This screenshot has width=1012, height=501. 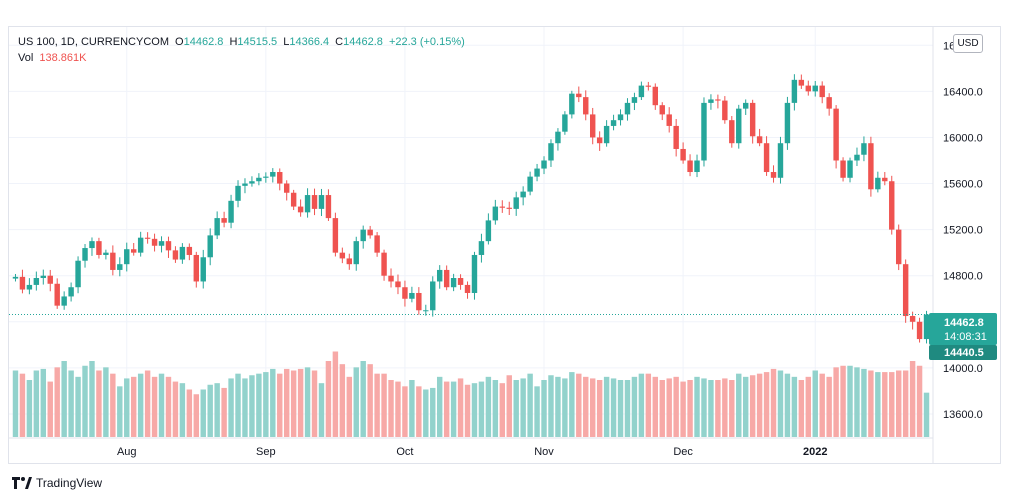 I want to click on y-tick-label: 14000.0, so click(x=963, y=369).